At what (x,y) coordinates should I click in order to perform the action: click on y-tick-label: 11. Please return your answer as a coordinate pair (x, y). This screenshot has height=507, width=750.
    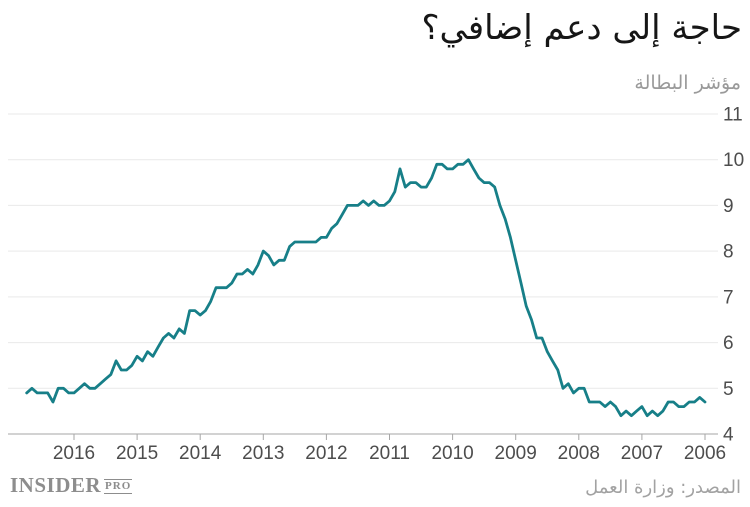
    Looking at the image, I should click on (733, 115).